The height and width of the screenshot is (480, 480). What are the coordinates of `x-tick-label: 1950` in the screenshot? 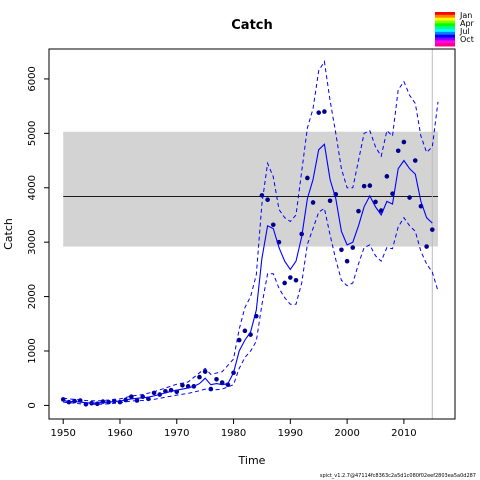 It's located at (62, 433).